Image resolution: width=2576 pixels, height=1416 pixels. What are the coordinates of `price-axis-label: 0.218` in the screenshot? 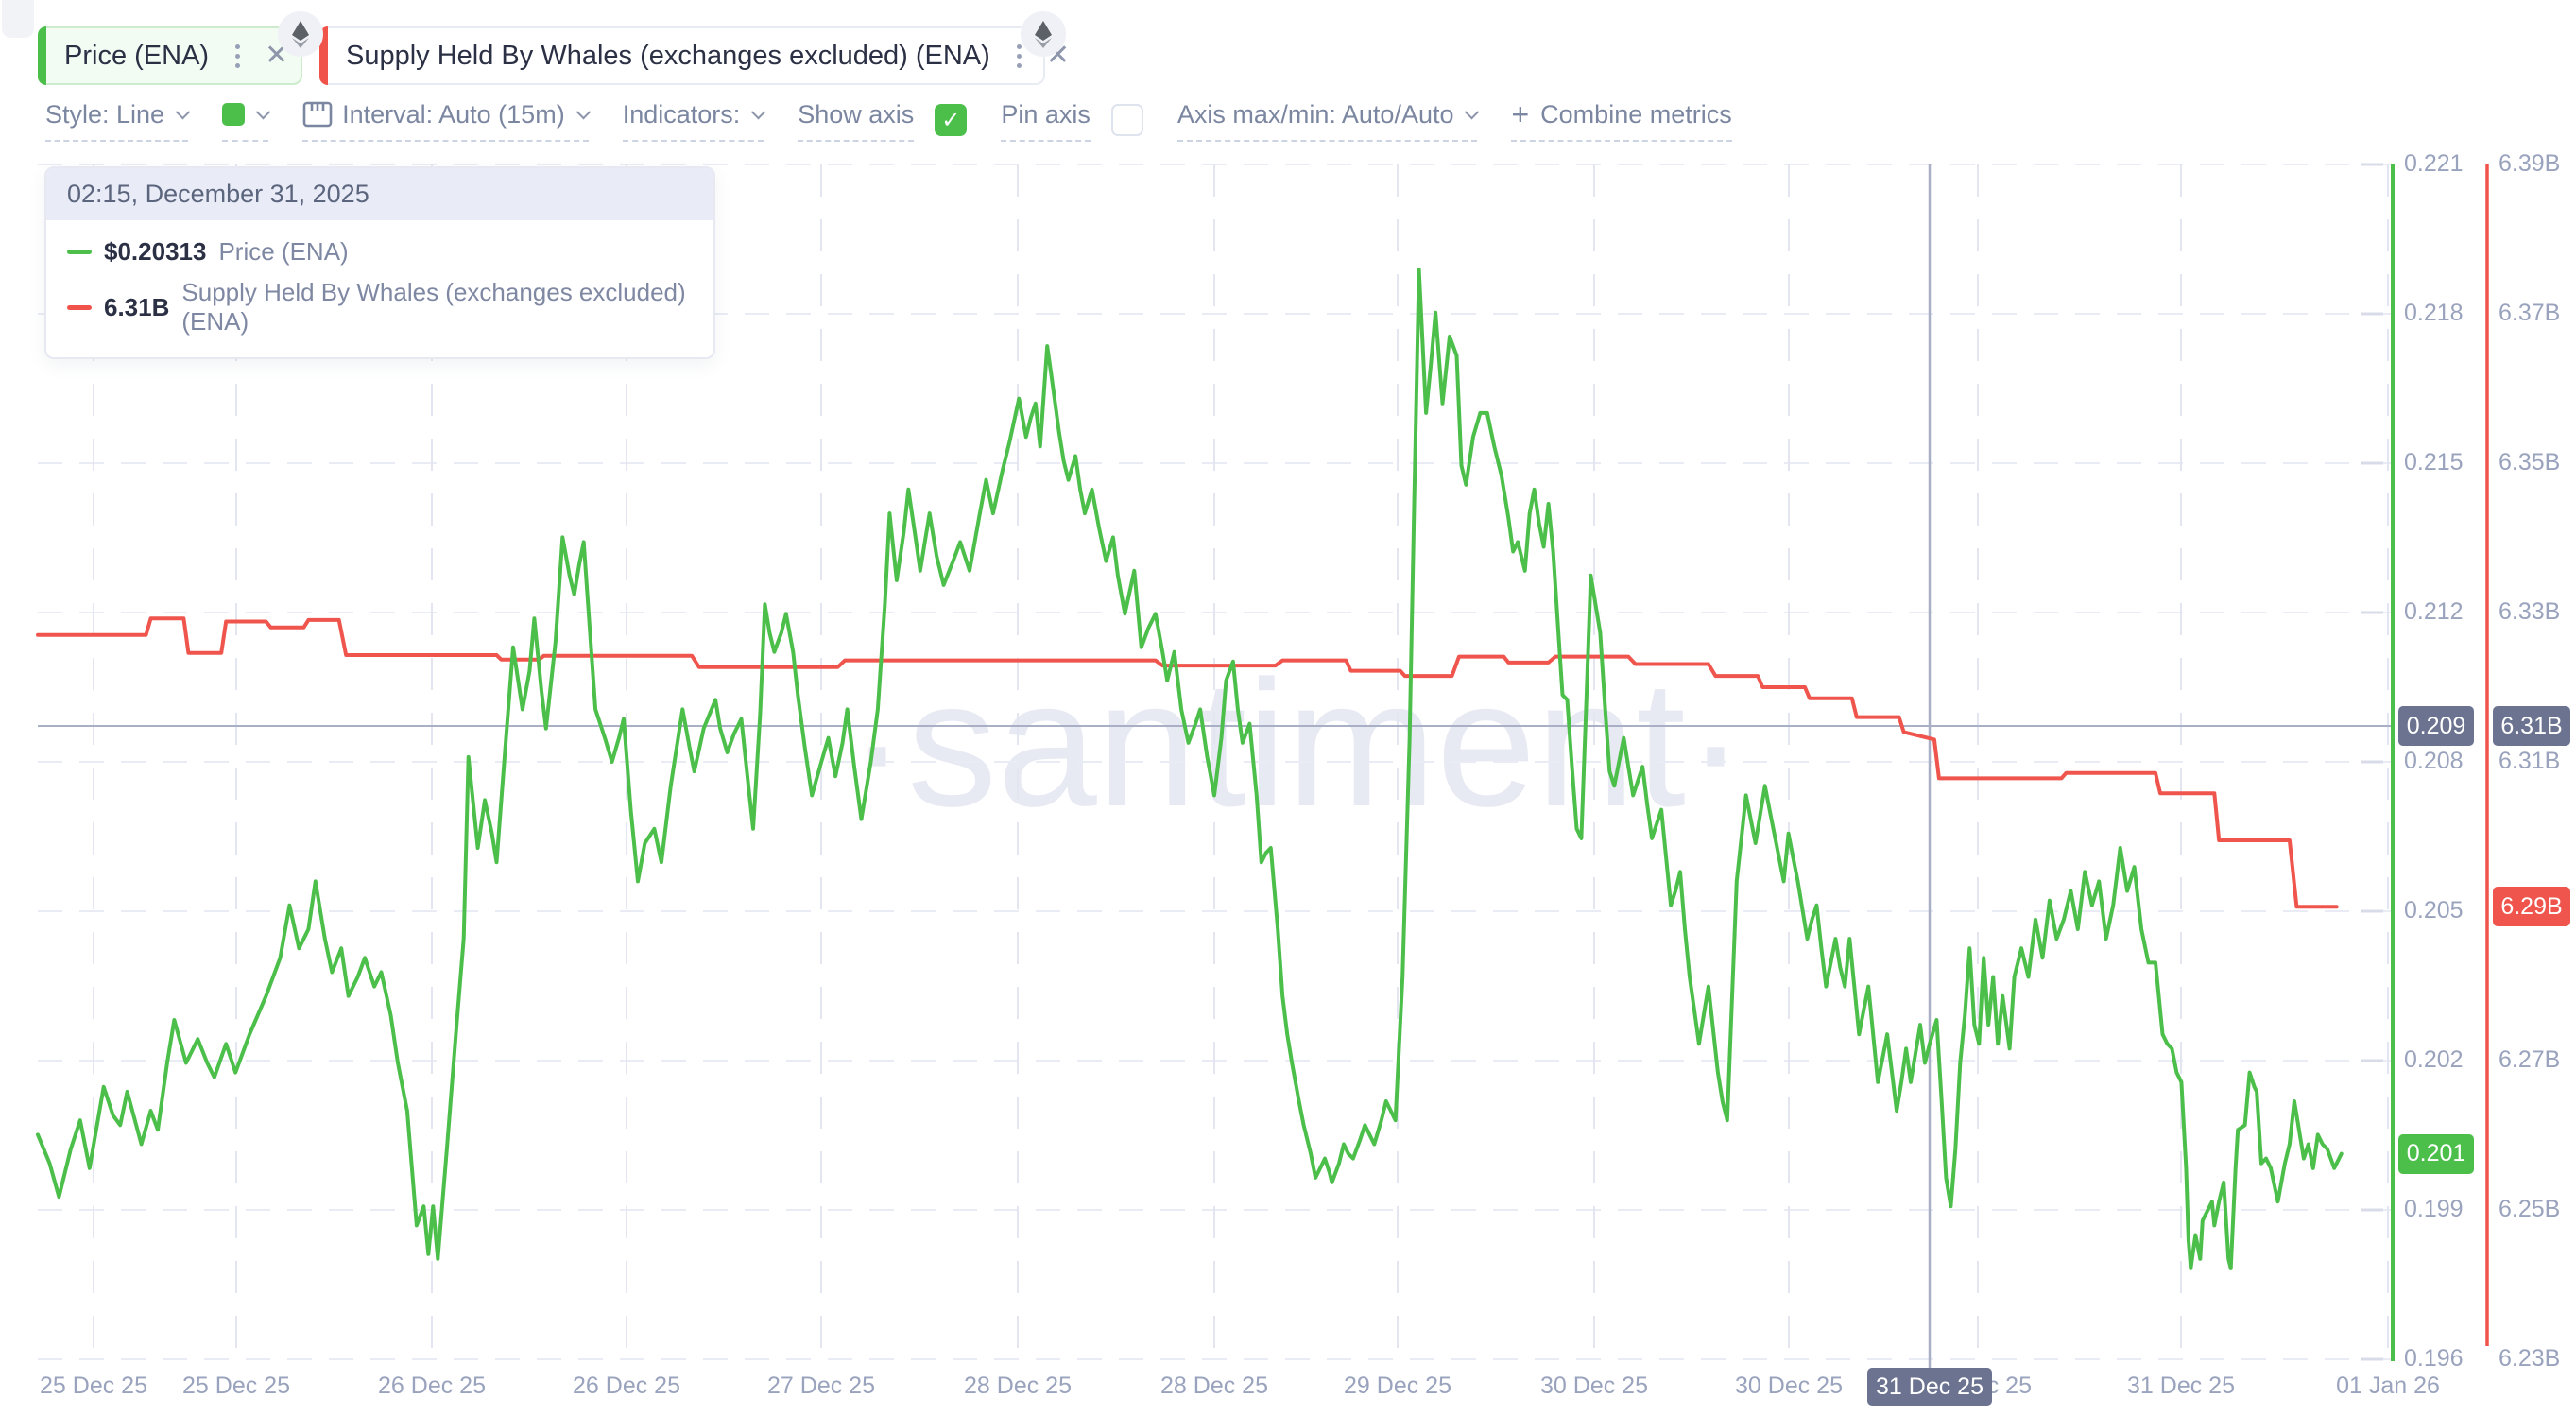 It's located at (2434, 313).